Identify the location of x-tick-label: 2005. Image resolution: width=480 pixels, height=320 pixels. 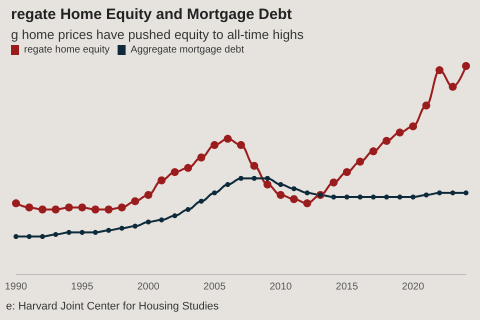
(214, 287).